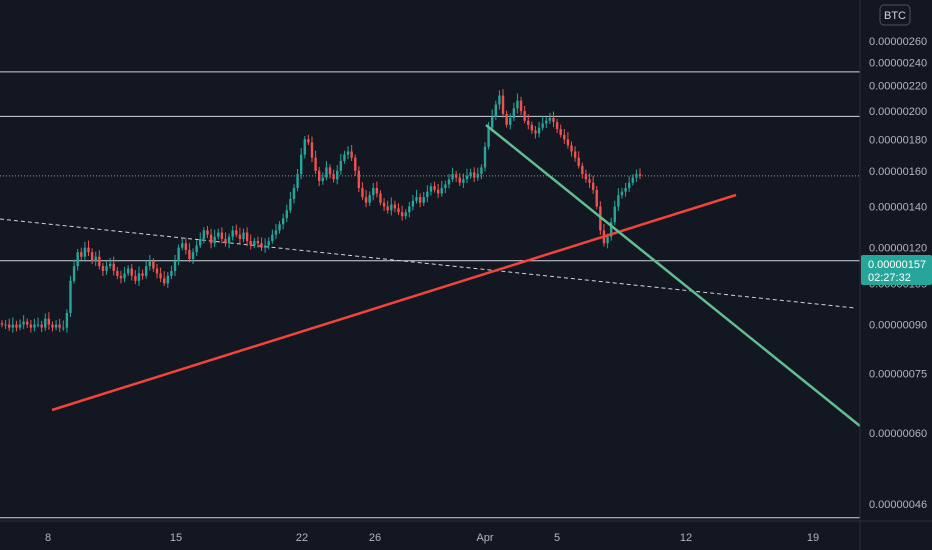 This screenshot has height=550, width=932. I want to click on y-tick-label: 0.00000200, so click(898, 112).